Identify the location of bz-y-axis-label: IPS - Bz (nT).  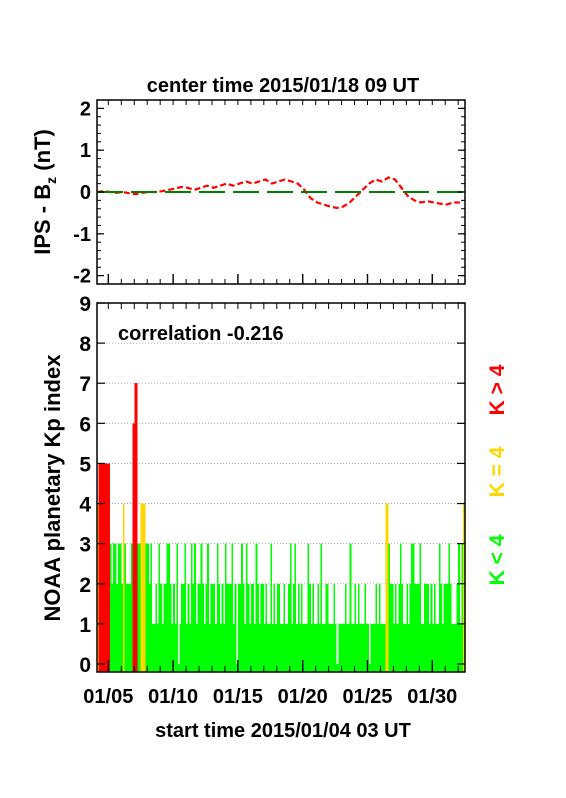
(44, 192).